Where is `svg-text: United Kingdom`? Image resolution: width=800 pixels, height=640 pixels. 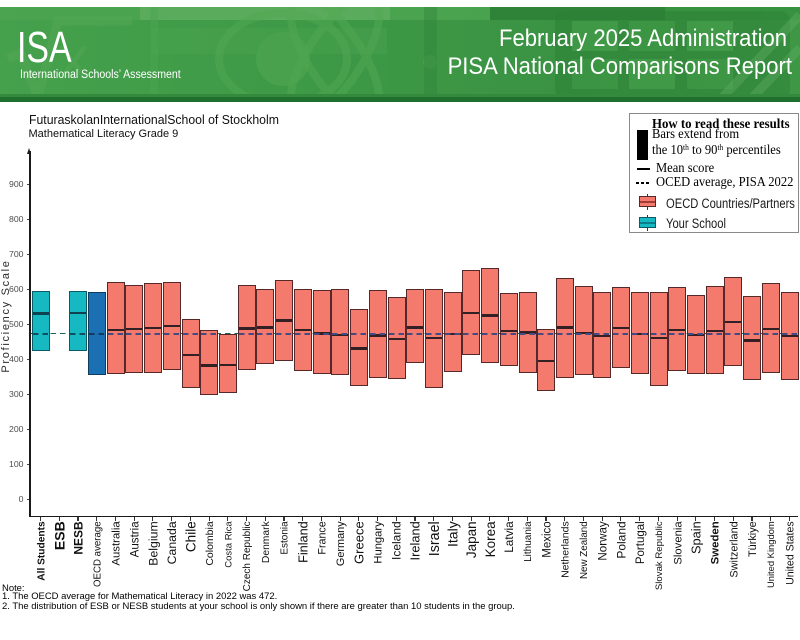 svg-text: United Kingdom is located at coordinates (770, 554).